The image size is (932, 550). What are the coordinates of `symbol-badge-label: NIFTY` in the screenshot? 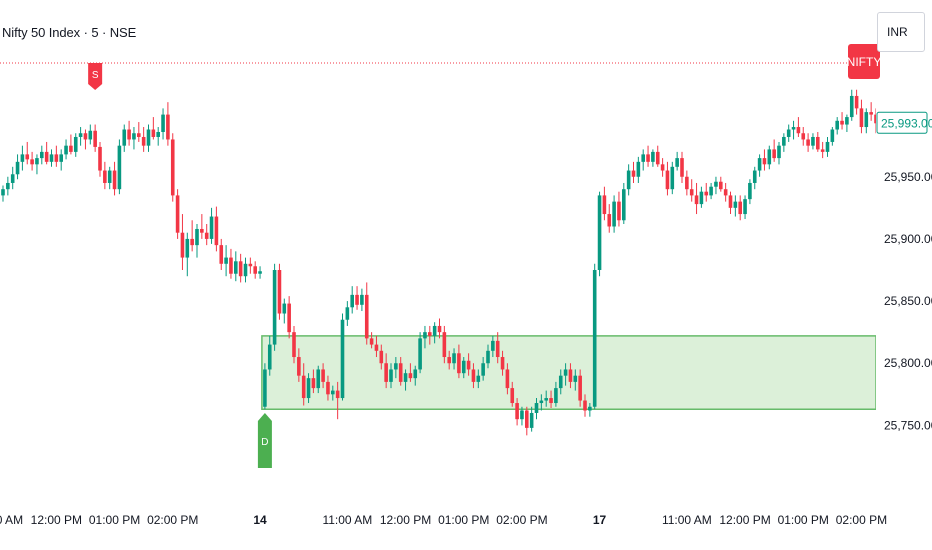 It's located at (864, 62).